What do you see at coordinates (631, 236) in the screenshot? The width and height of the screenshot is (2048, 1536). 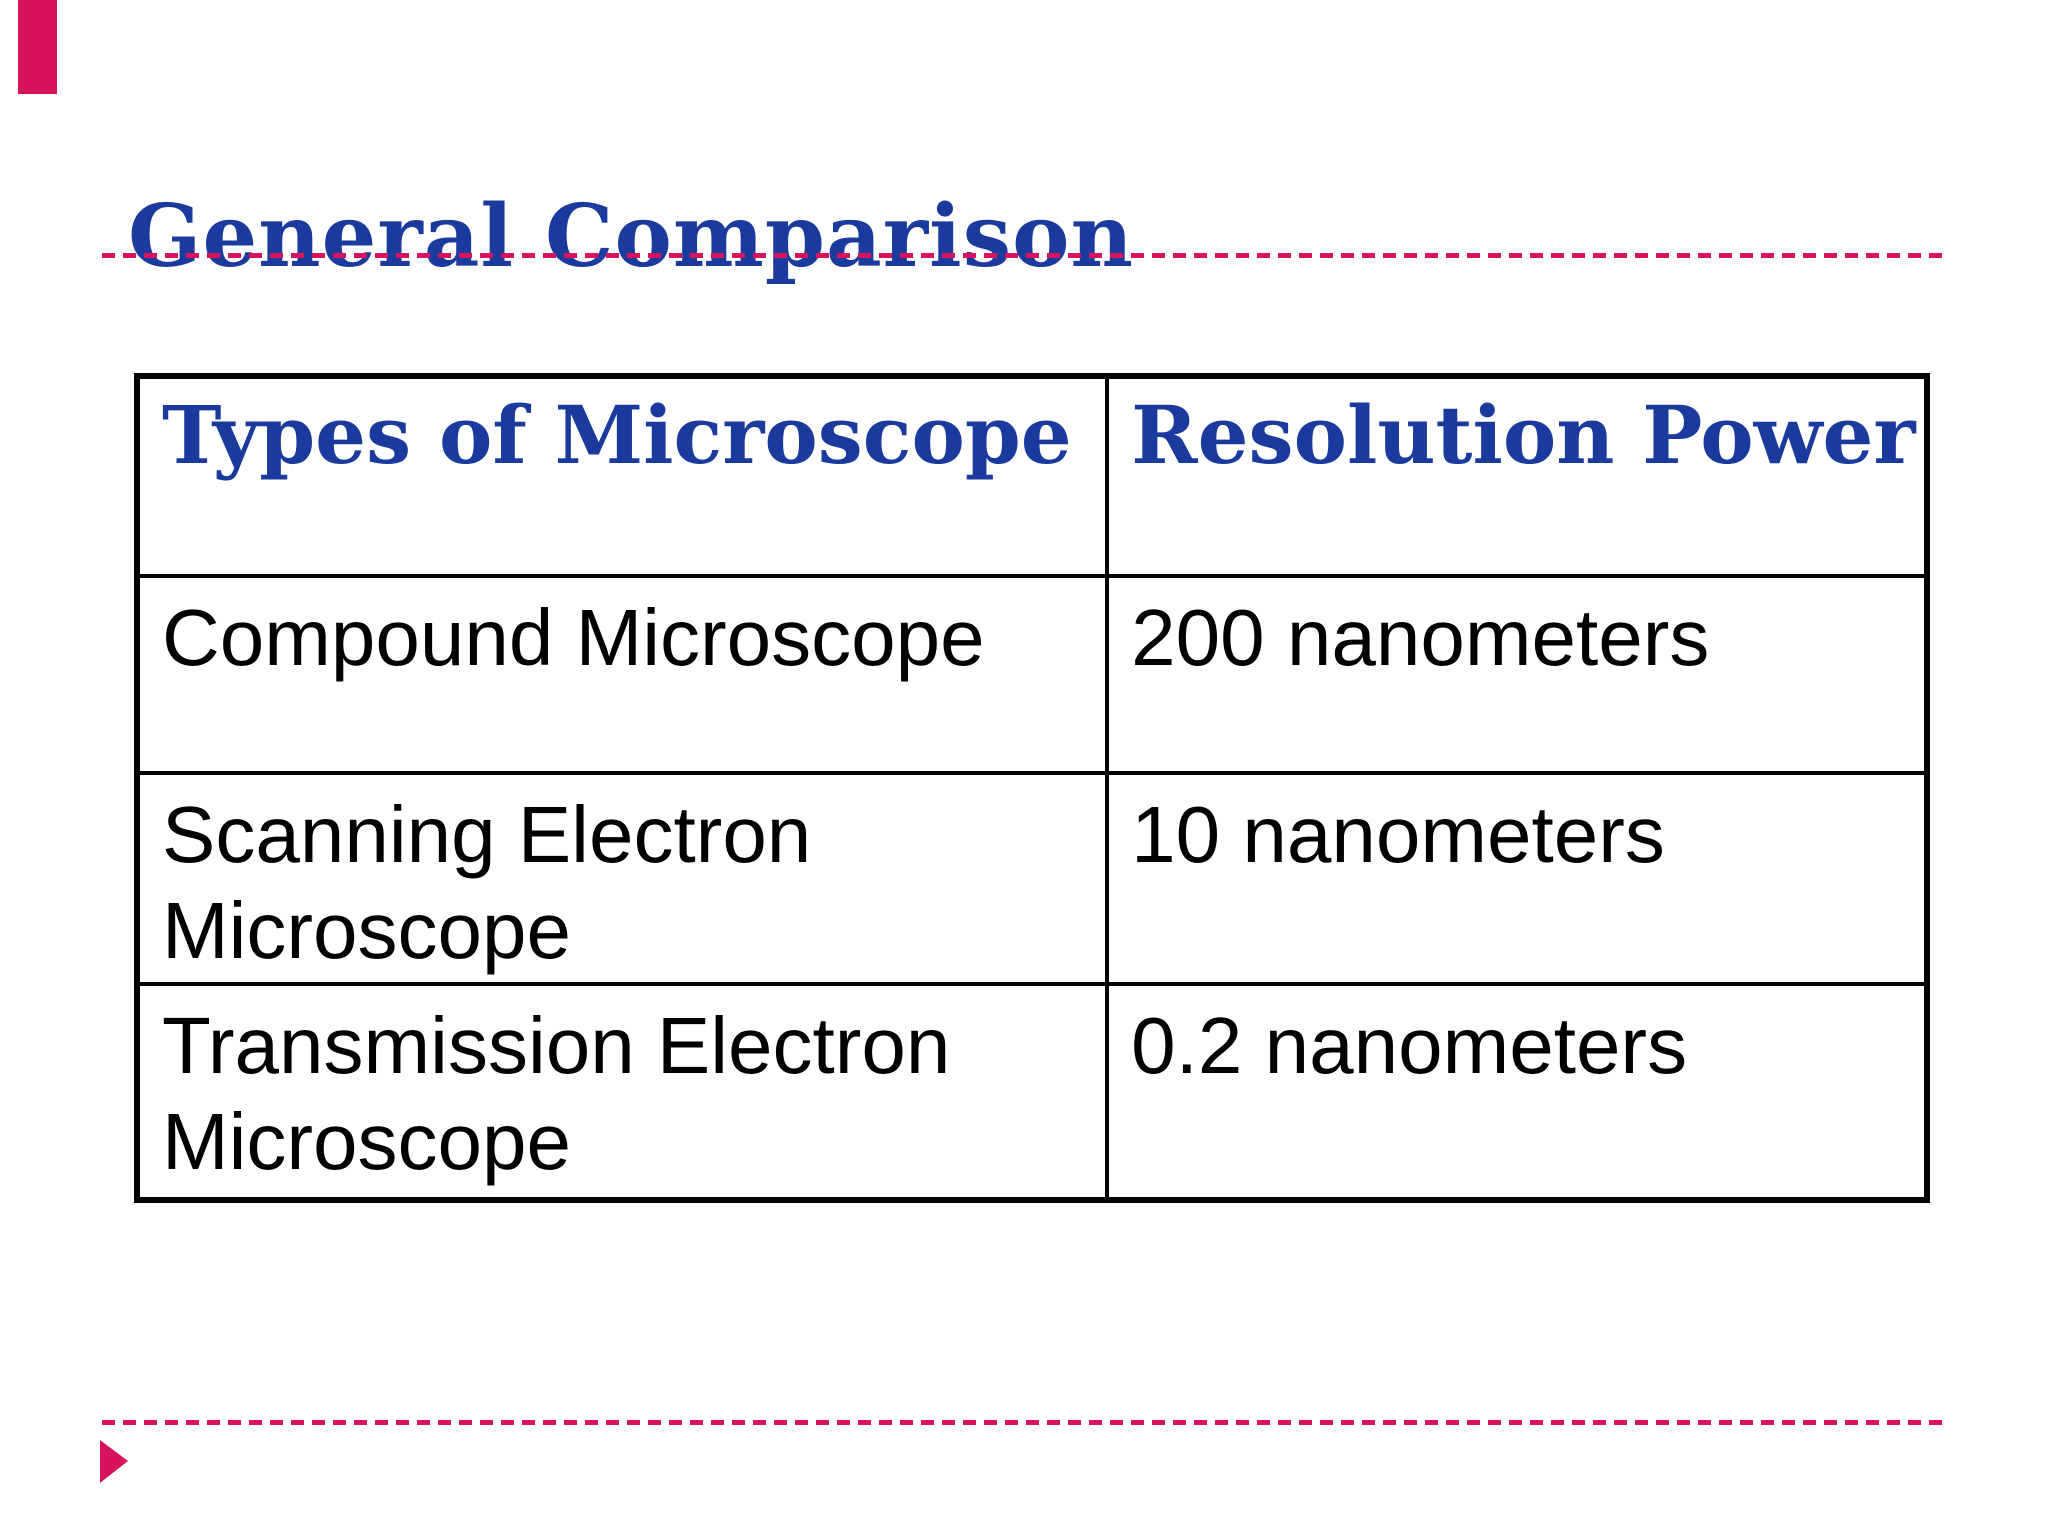 I see `page-title: General Comparison` at bounding box center [631, 236].